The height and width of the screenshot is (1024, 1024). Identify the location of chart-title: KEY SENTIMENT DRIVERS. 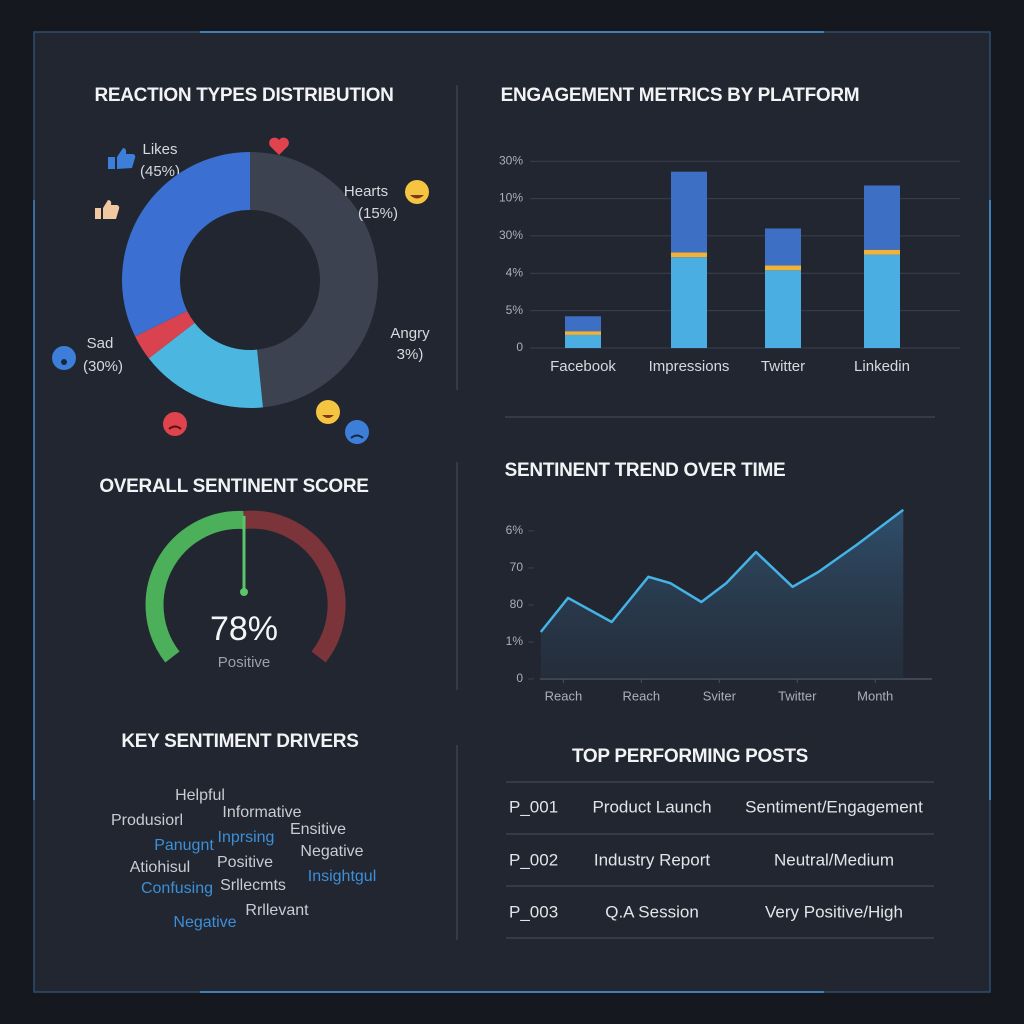
(239, 741).